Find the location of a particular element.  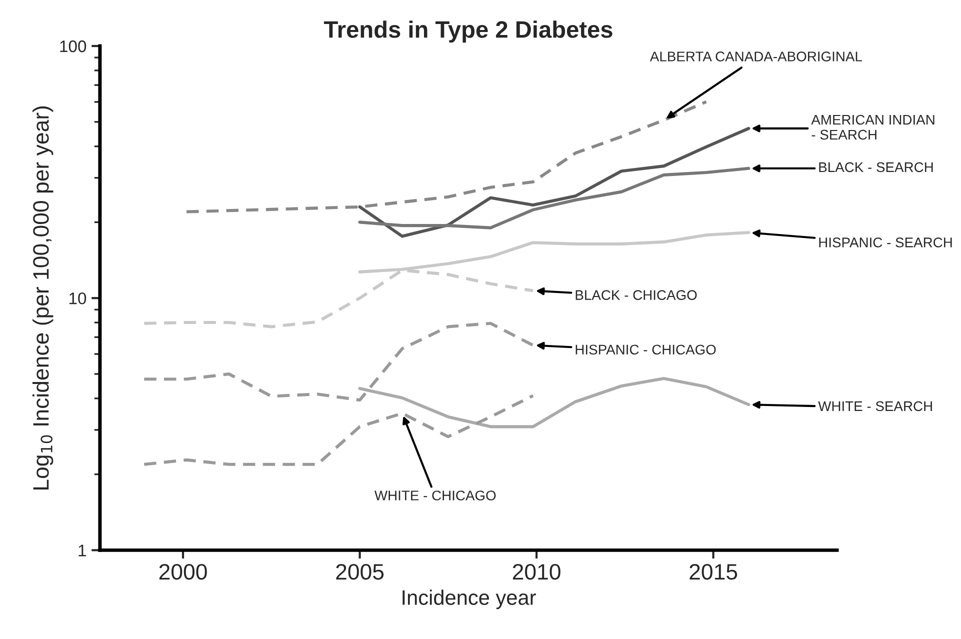

text: BLACK - CHICAGO is located at coordinates (636, 295).